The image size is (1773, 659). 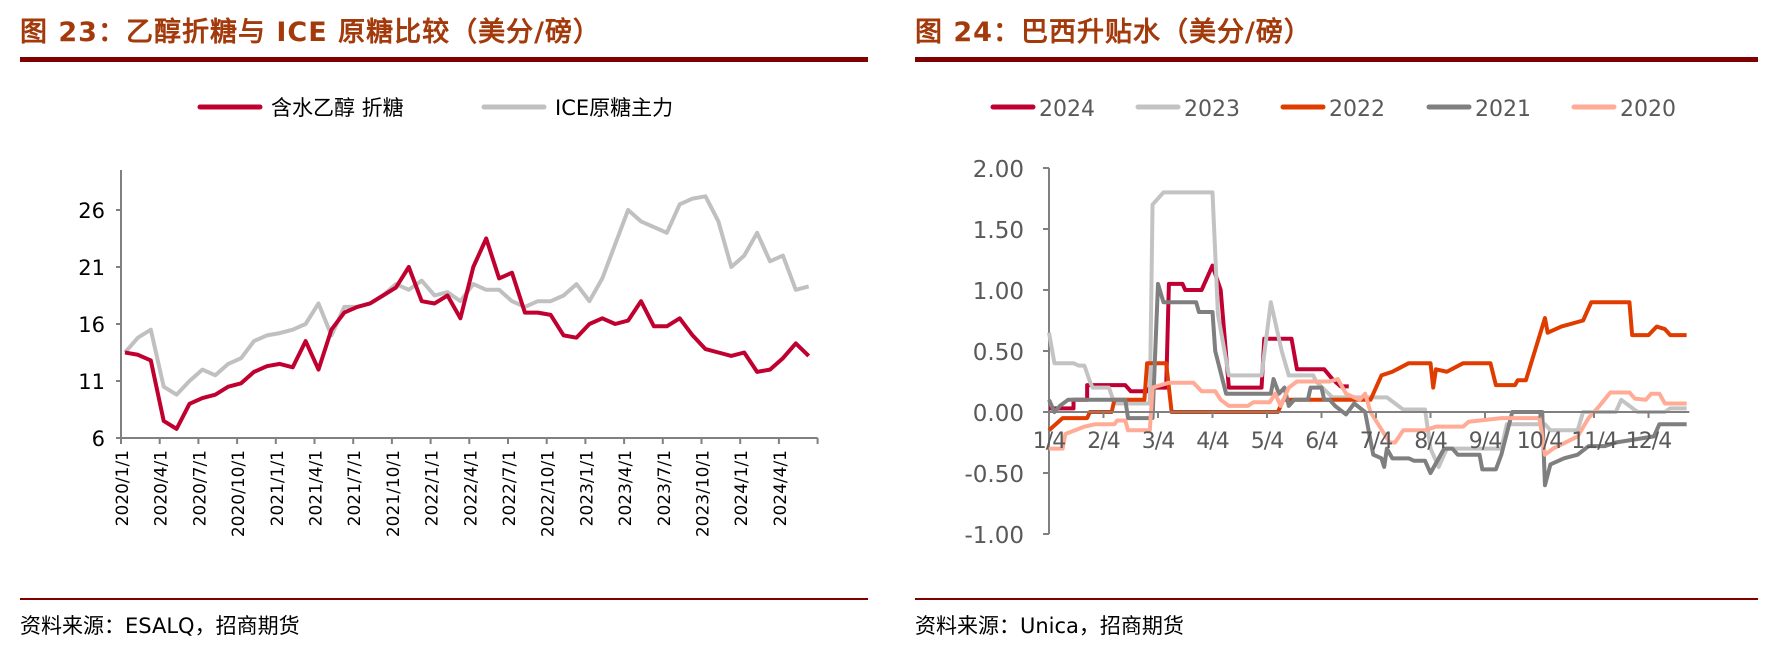 I want to click on legend-label: 2024, so click(x=1067, y=109).